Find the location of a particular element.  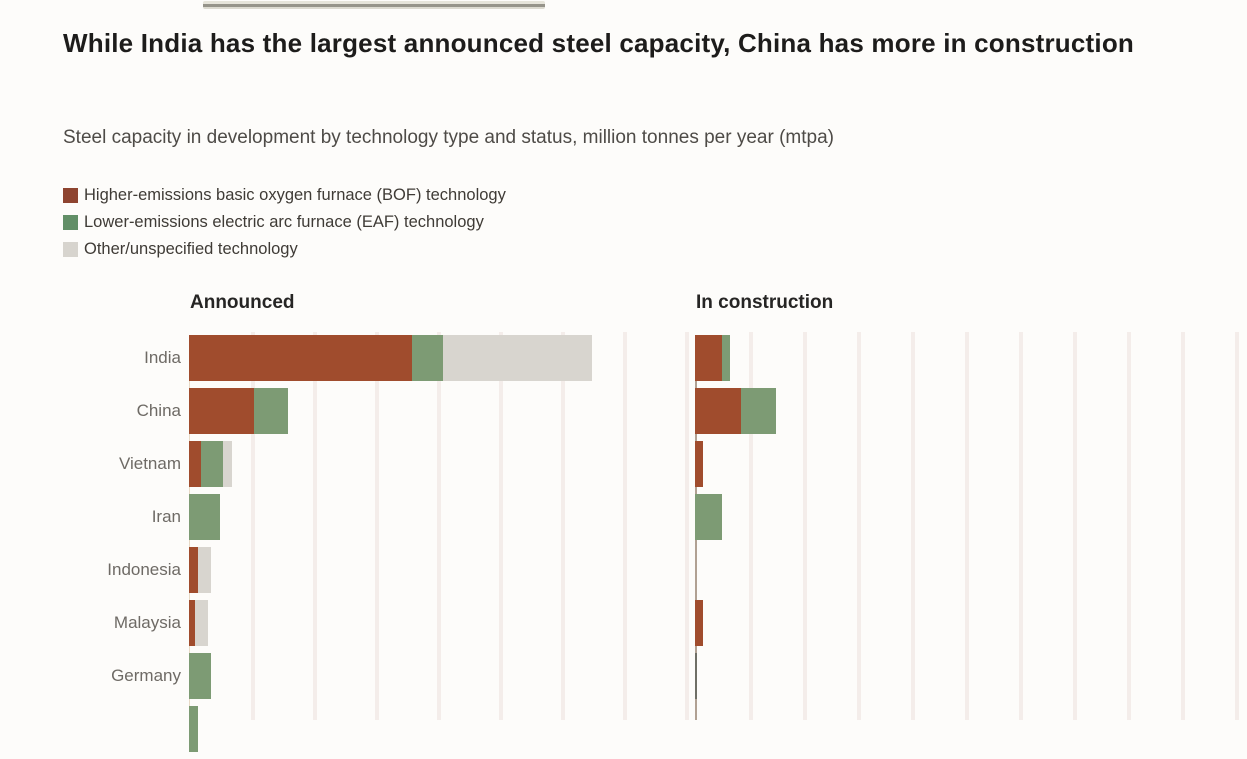

category-label is located at coordinates (90, 729).